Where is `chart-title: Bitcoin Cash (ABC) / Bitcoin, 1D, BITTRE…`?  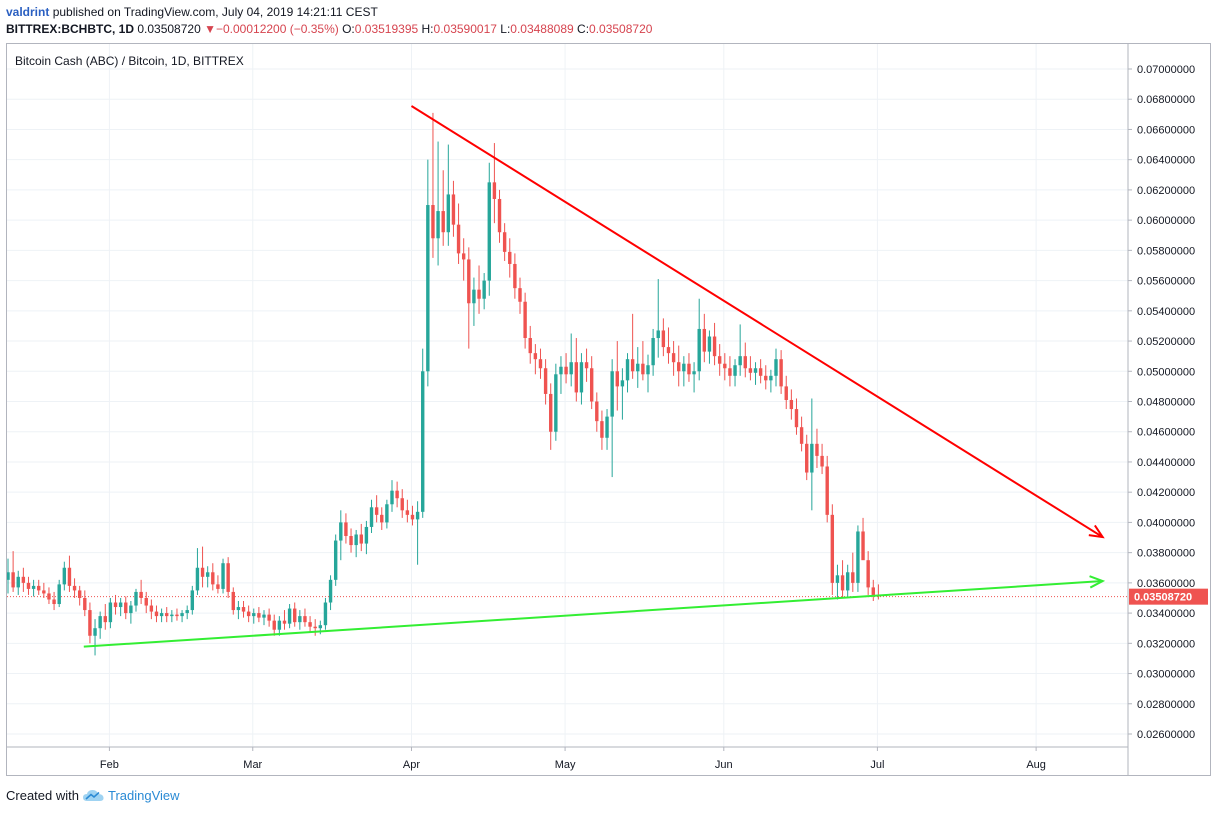 chart-title: Bitcoin Cash (ABC) / Bitcoin, 1D, BITTRE… is located at coordinates (129, 61).